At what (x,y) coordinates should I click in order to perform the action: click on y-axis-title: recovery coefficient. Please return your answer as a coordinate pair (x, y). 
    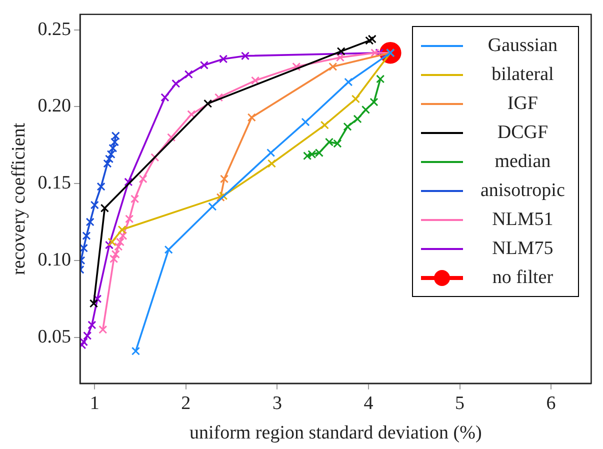
    Looking at the image, I should click on (19, 198).